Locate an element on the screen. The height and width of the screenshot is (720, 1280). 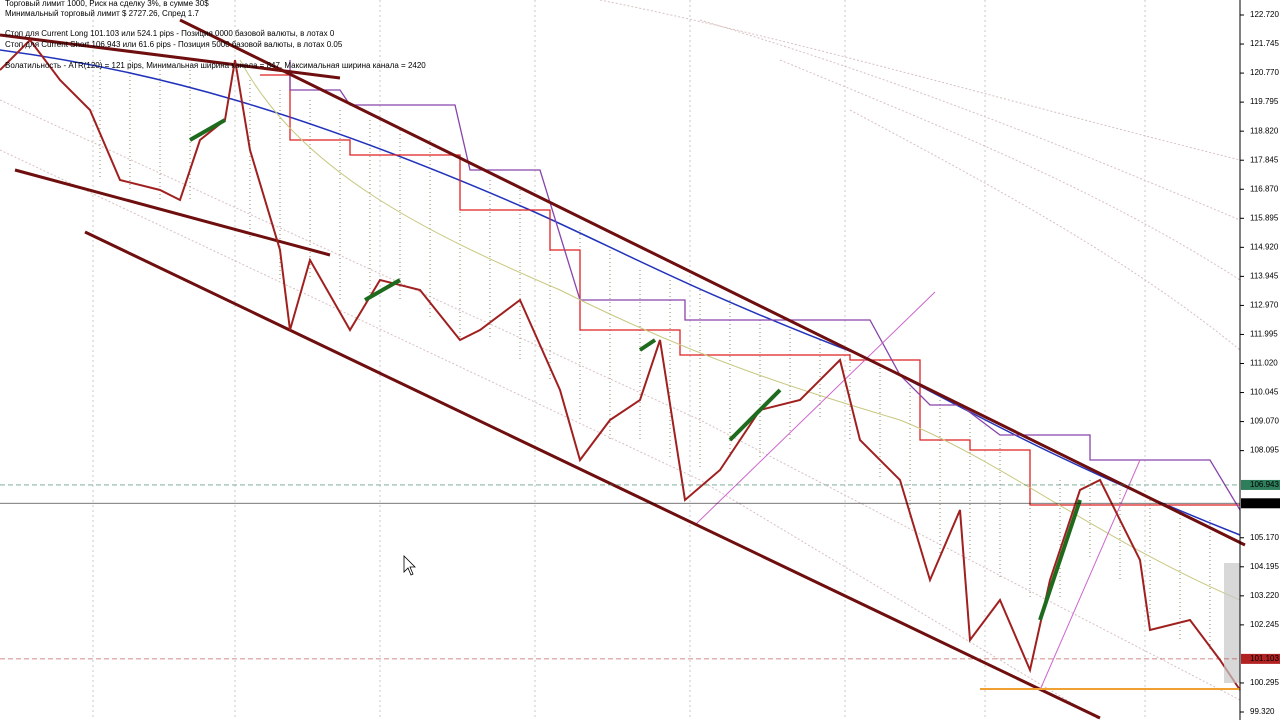
tick-label: 122.720 is located at coordinates (1264, 14).